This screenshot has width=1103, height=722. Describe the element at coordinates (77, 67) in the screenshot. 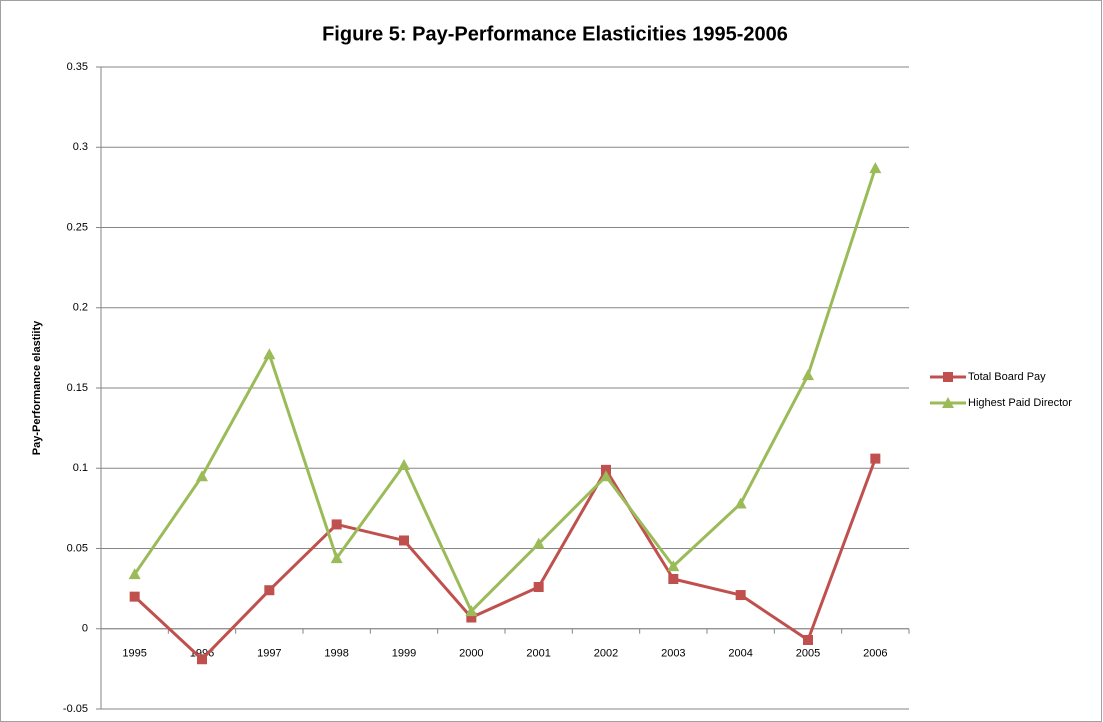

I see `y-tick-label: 0.35` at that location.